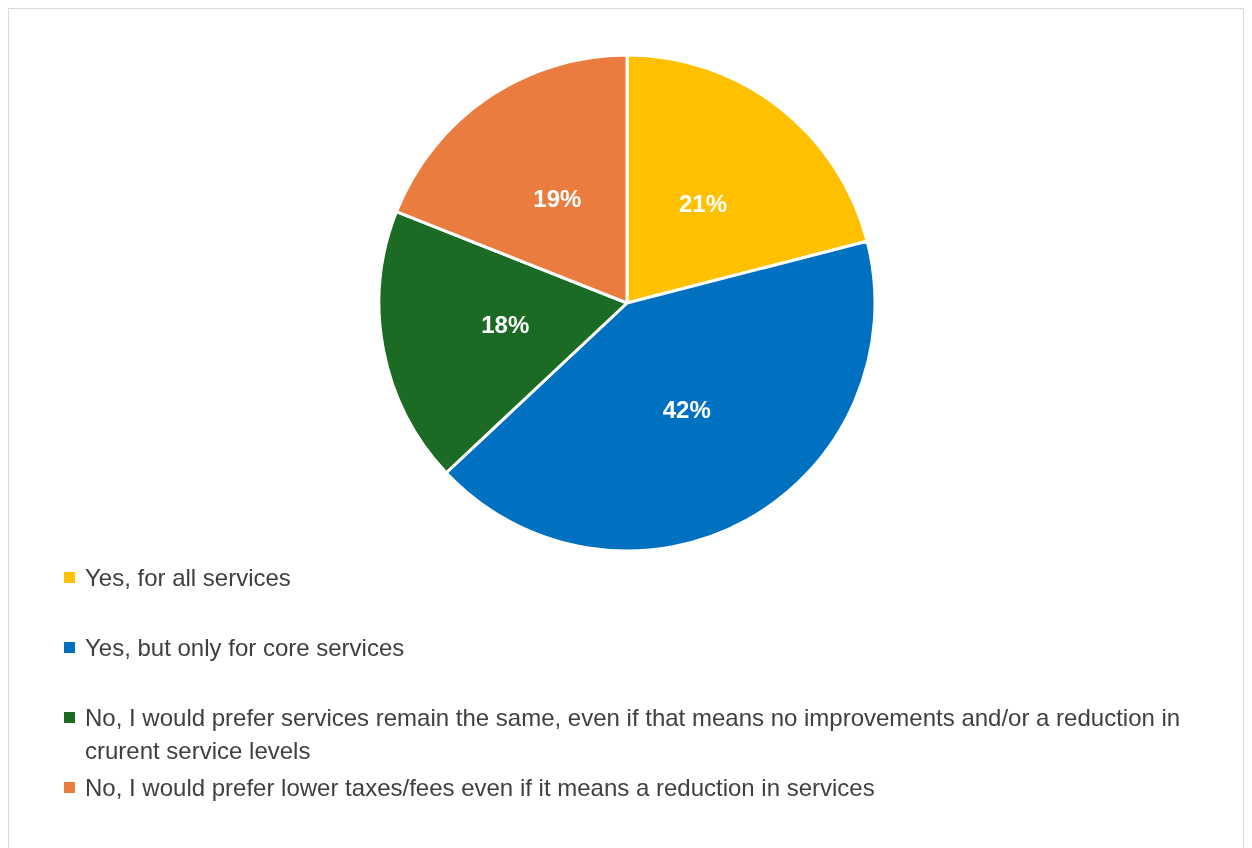  Describe the element at coordinates (480, 788) in the screenshot. I see `legend-label: No, I would prefer lower taxes/fees even if it means a reduction in services` at that location.